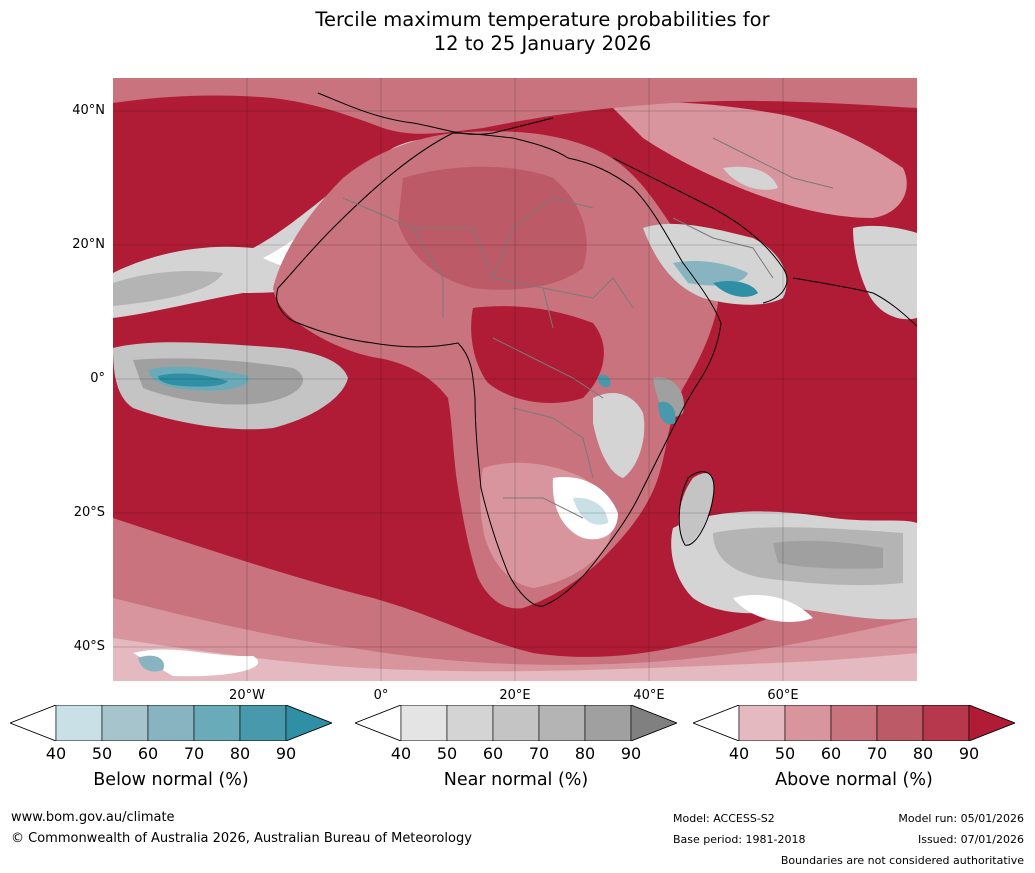 The image size is (1035, 873). What do you see at coordinates (923, 753) in the screenshot?
I see `cbar-above-tick-80: 80` at bounding box center [923, 753].